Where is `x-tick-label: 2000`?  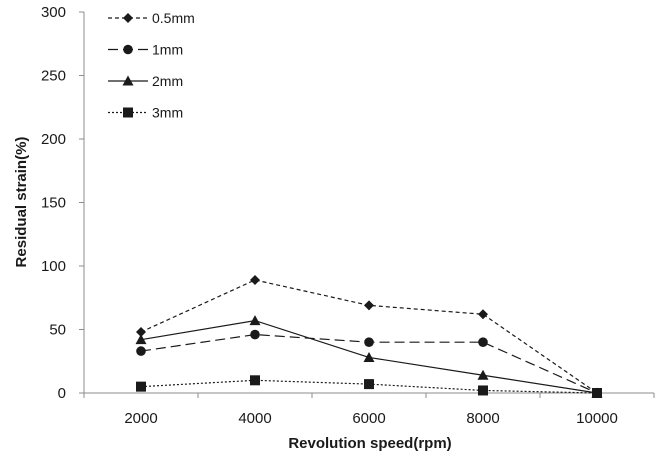 x-tick-label: 2000 is located at coordinates (140, 418).